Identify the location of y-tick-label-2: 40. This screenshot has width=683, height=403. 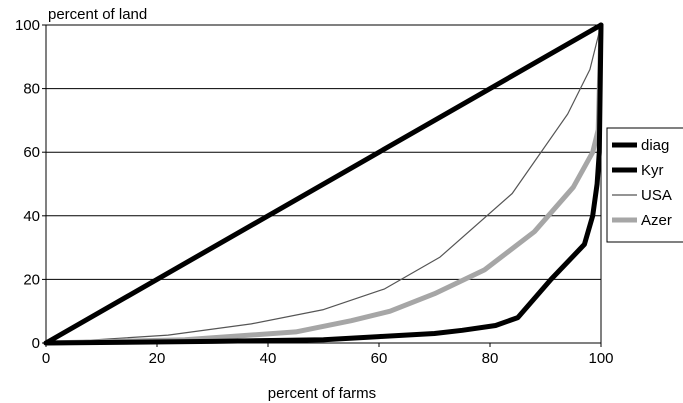
(31, 216).